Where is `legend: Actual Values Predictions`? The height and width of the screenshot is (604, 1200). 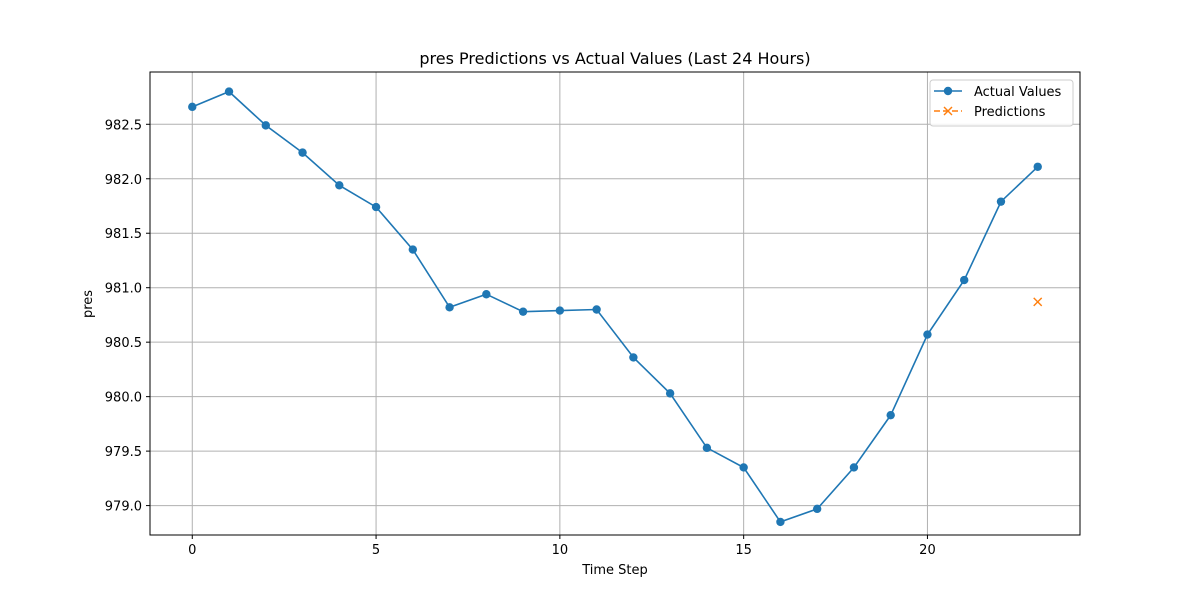 legend: Actual Values Predictions is located at coordinates (1001, 103).